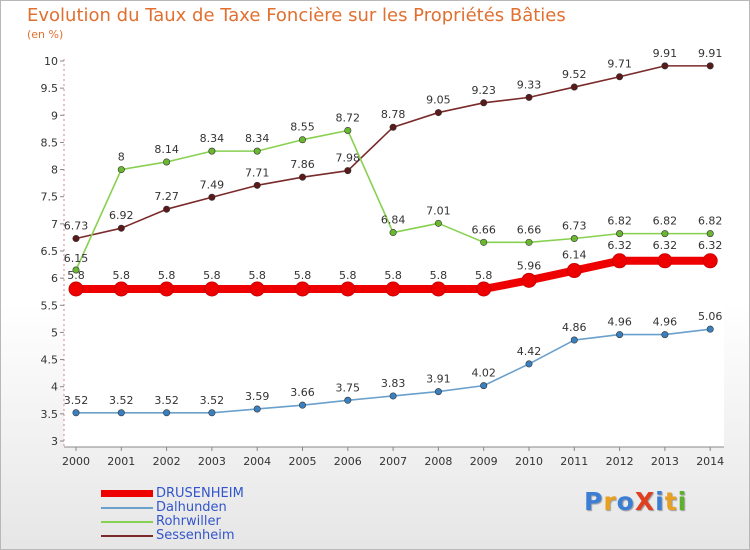  What do you see at coordinates (610, 501) in the screenshot?
I see `logo-letter: r` at bounding box center [610, 501].